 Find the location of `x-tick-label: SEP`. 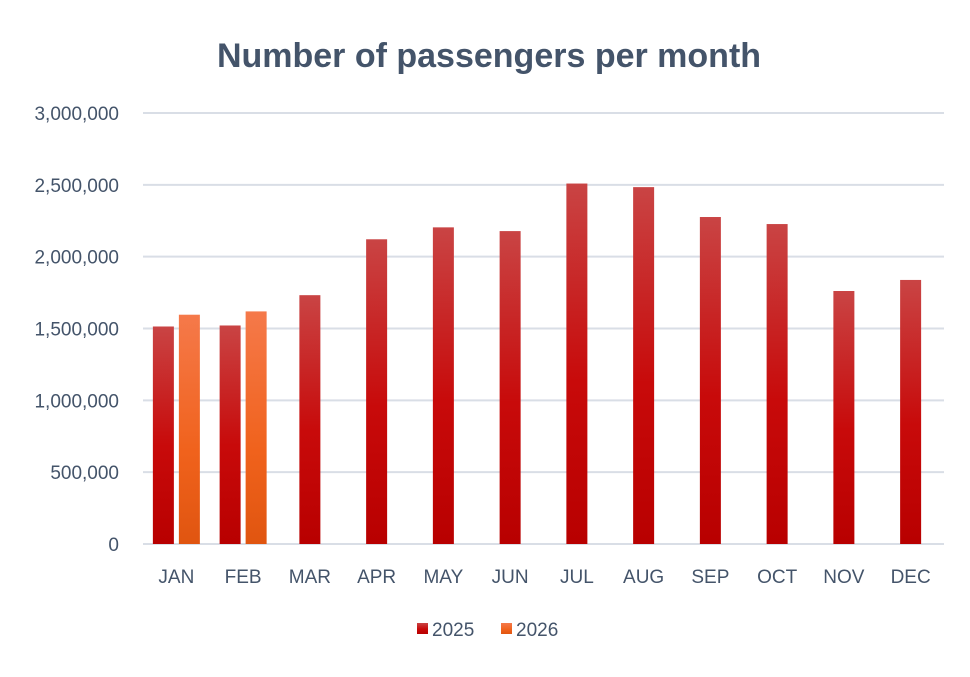

x-tick-label: SEP is located at coordinates (710, 577).